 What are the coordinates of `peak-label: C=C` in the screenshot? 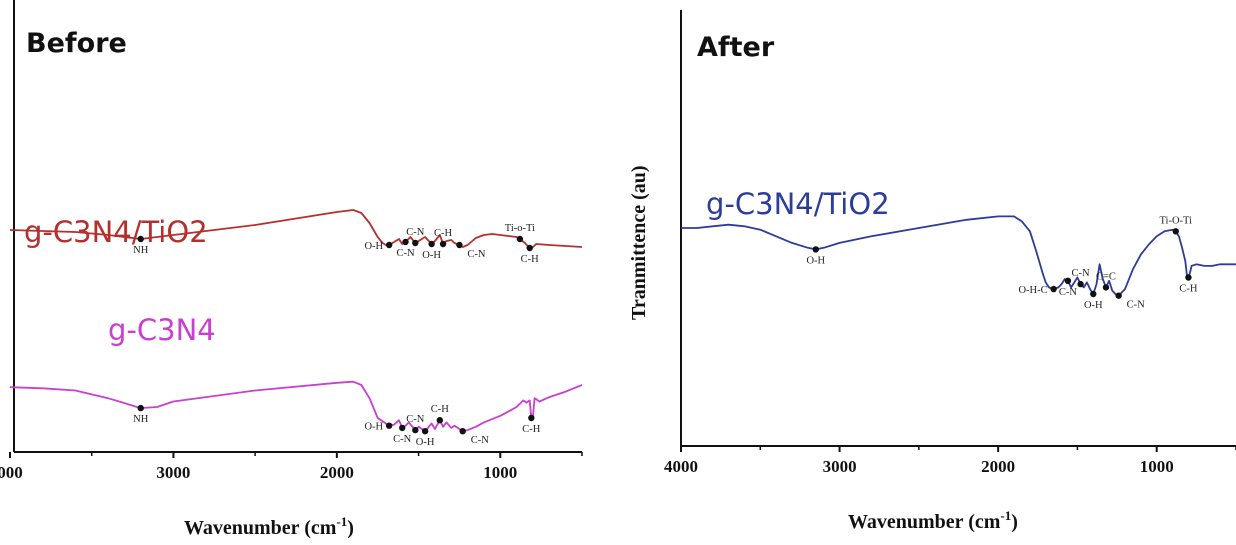 It's located at (1106, 276).